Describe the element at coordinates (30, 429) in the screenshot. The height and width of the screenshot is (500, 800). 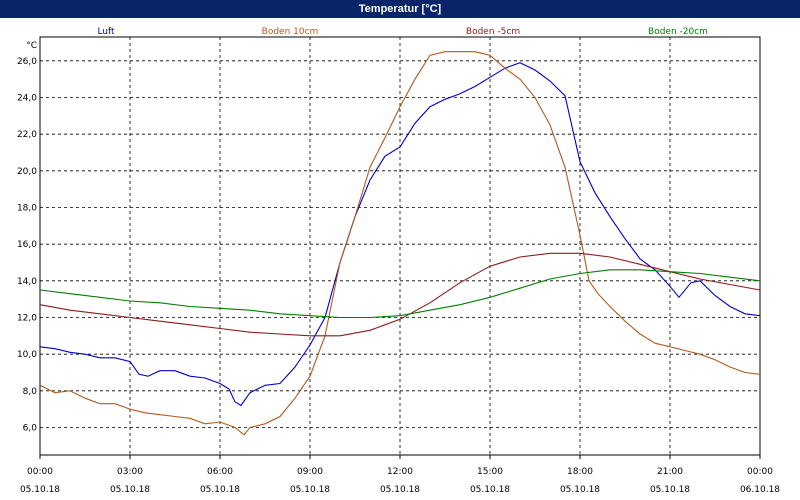
I see `y-tick-label: 6,0` at that location.